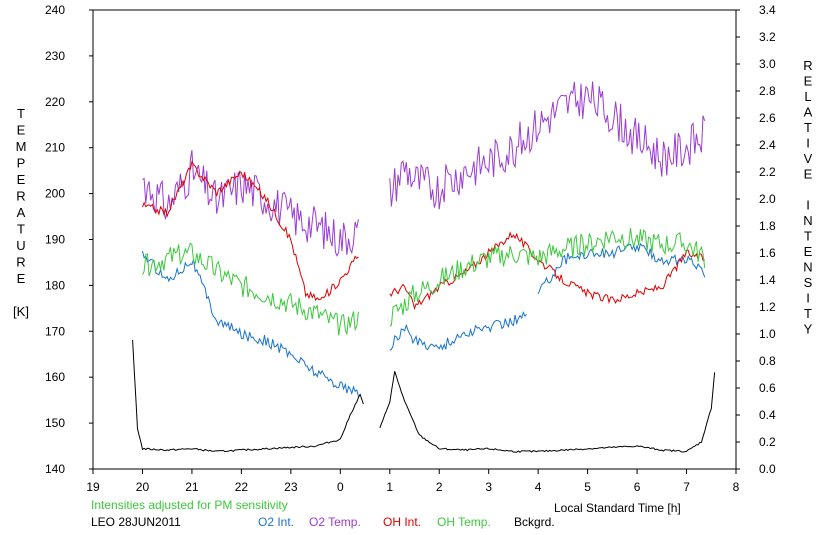 The image size is (828, 535). What do you see at coordinates (686, 487) in the screenshot?
I see `x-tick-label: 7` at bounding box center [686, 487].